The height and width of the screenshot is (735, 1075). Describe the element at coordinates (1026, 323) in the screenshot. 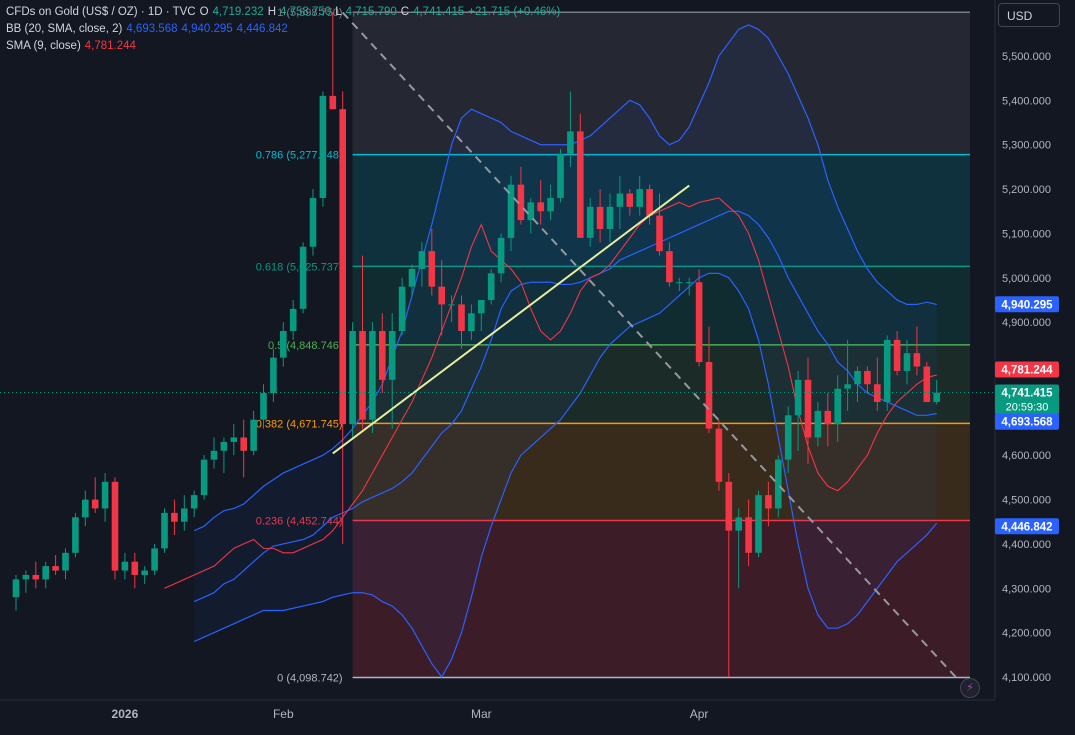

I see `y-tick-label: 4,900.000` at that location.